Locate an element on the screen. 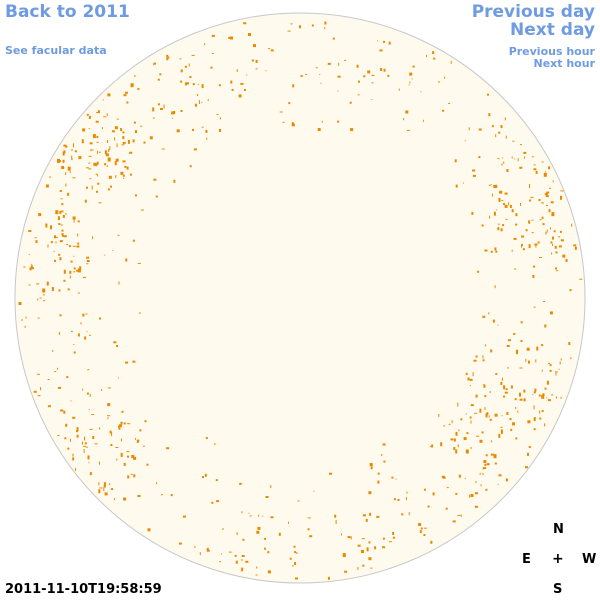 The height and width of the screenshot is (600, 600). next-day-link: Next day is located at coordinates (552, 30).